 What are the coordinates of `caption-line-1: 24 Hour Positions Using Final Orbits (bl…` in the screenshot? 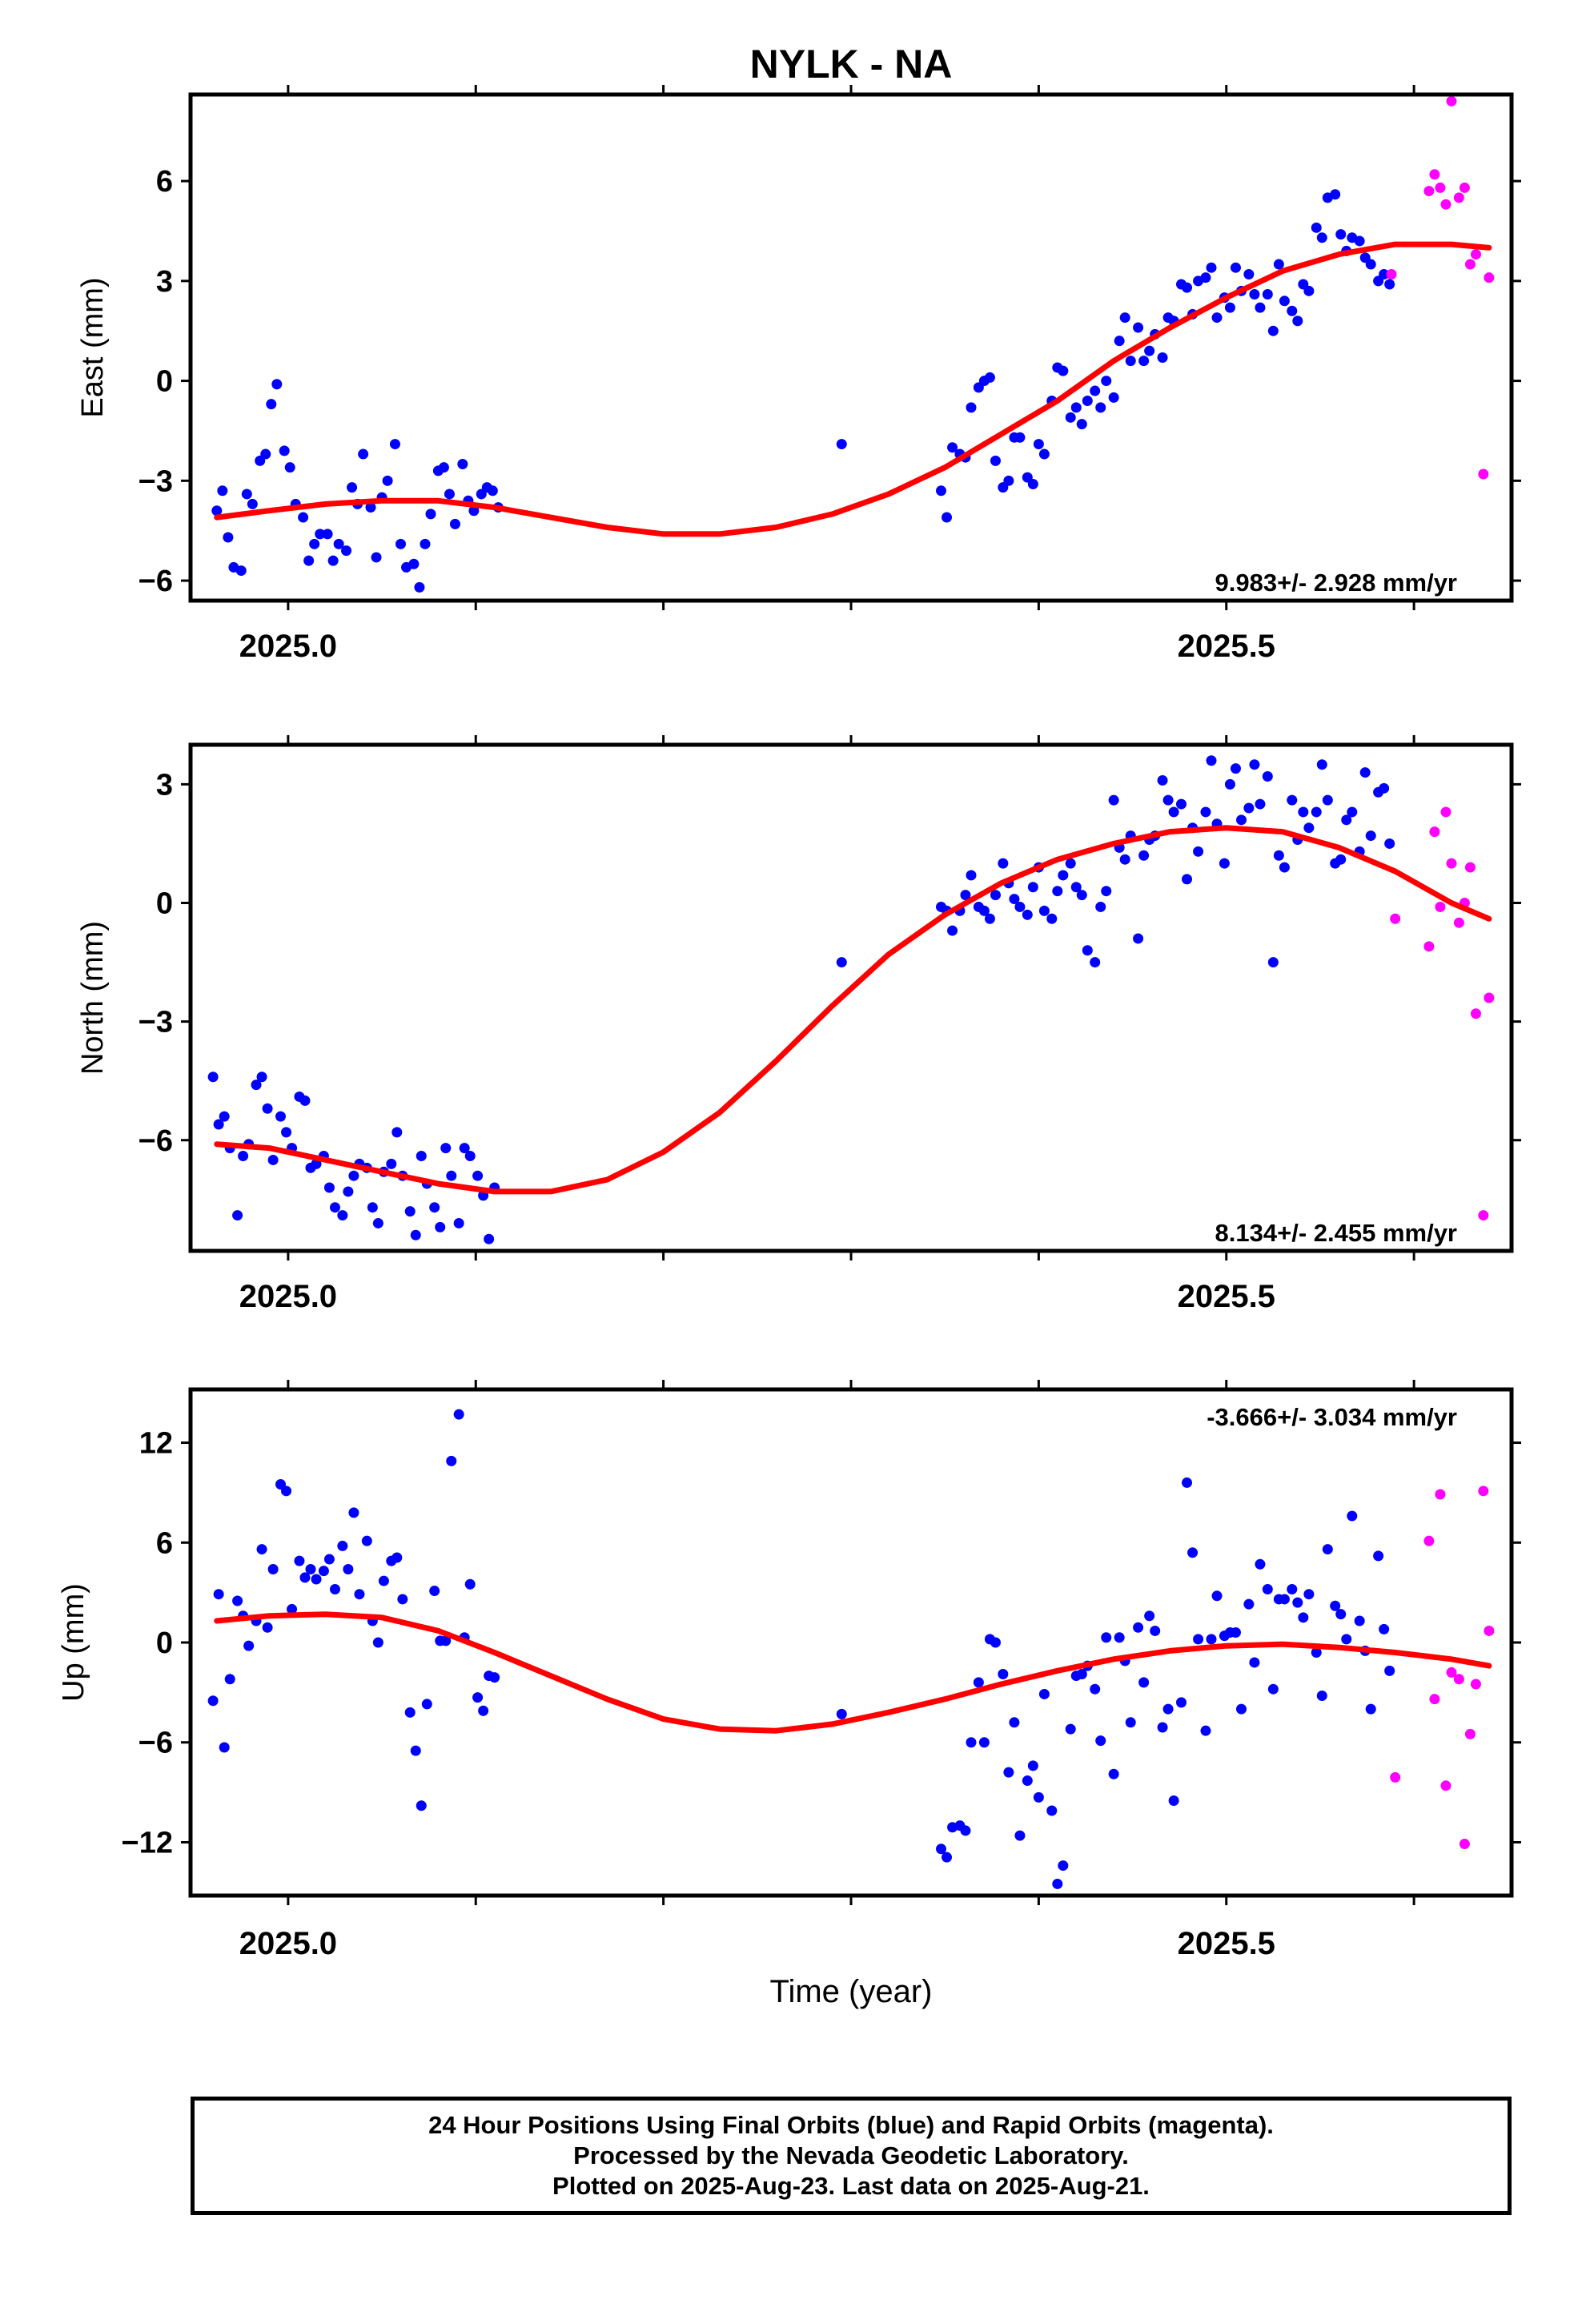 It's located at (851, 2125).